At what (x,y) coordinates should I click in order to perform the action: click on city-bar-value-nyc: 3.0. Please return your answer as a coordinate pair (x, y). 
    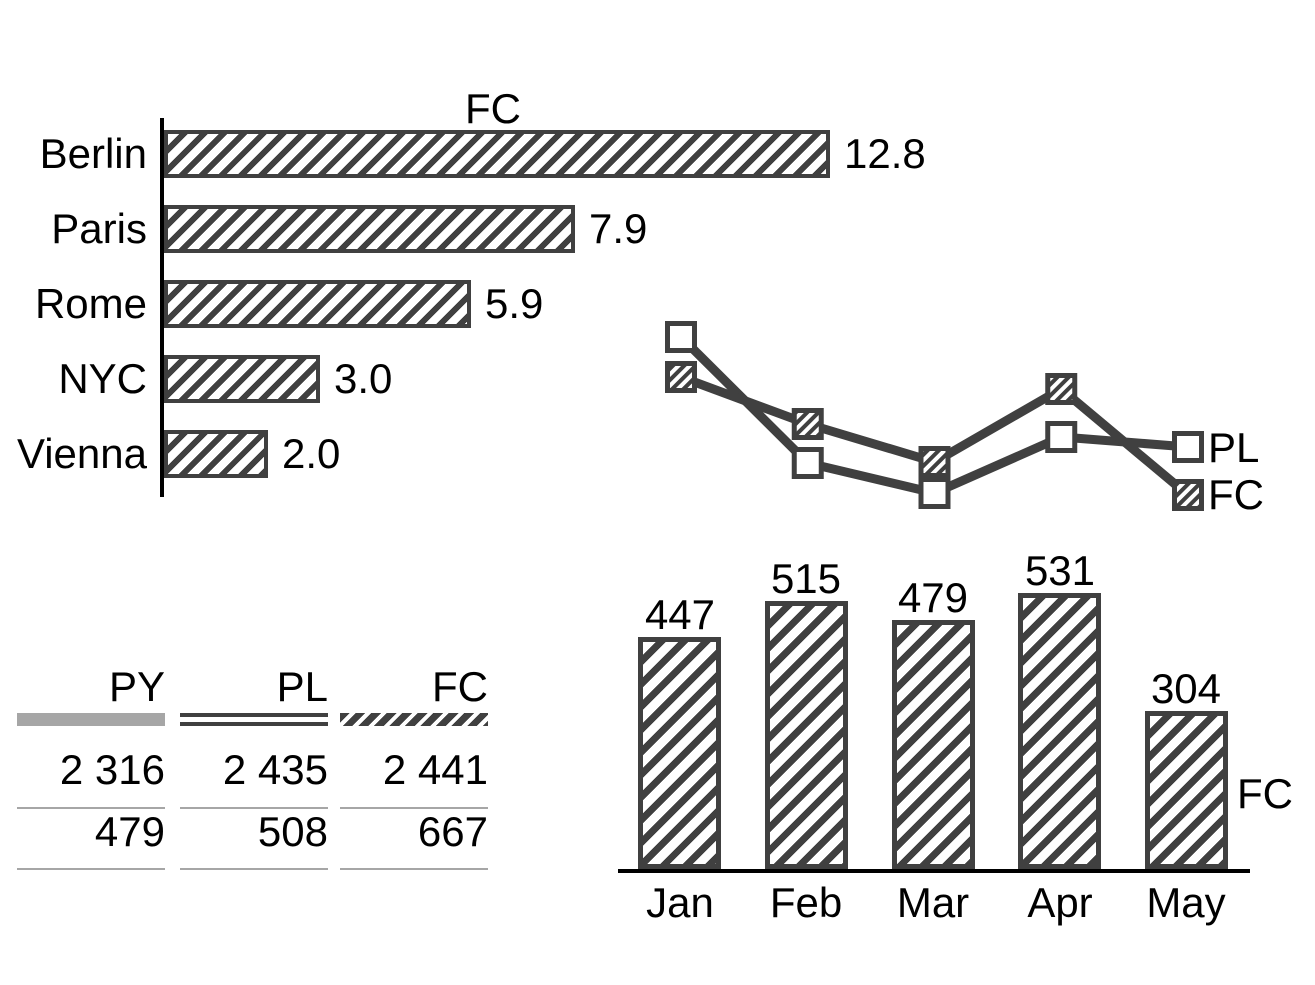
    Looking at the image, I should click on (363, 378).